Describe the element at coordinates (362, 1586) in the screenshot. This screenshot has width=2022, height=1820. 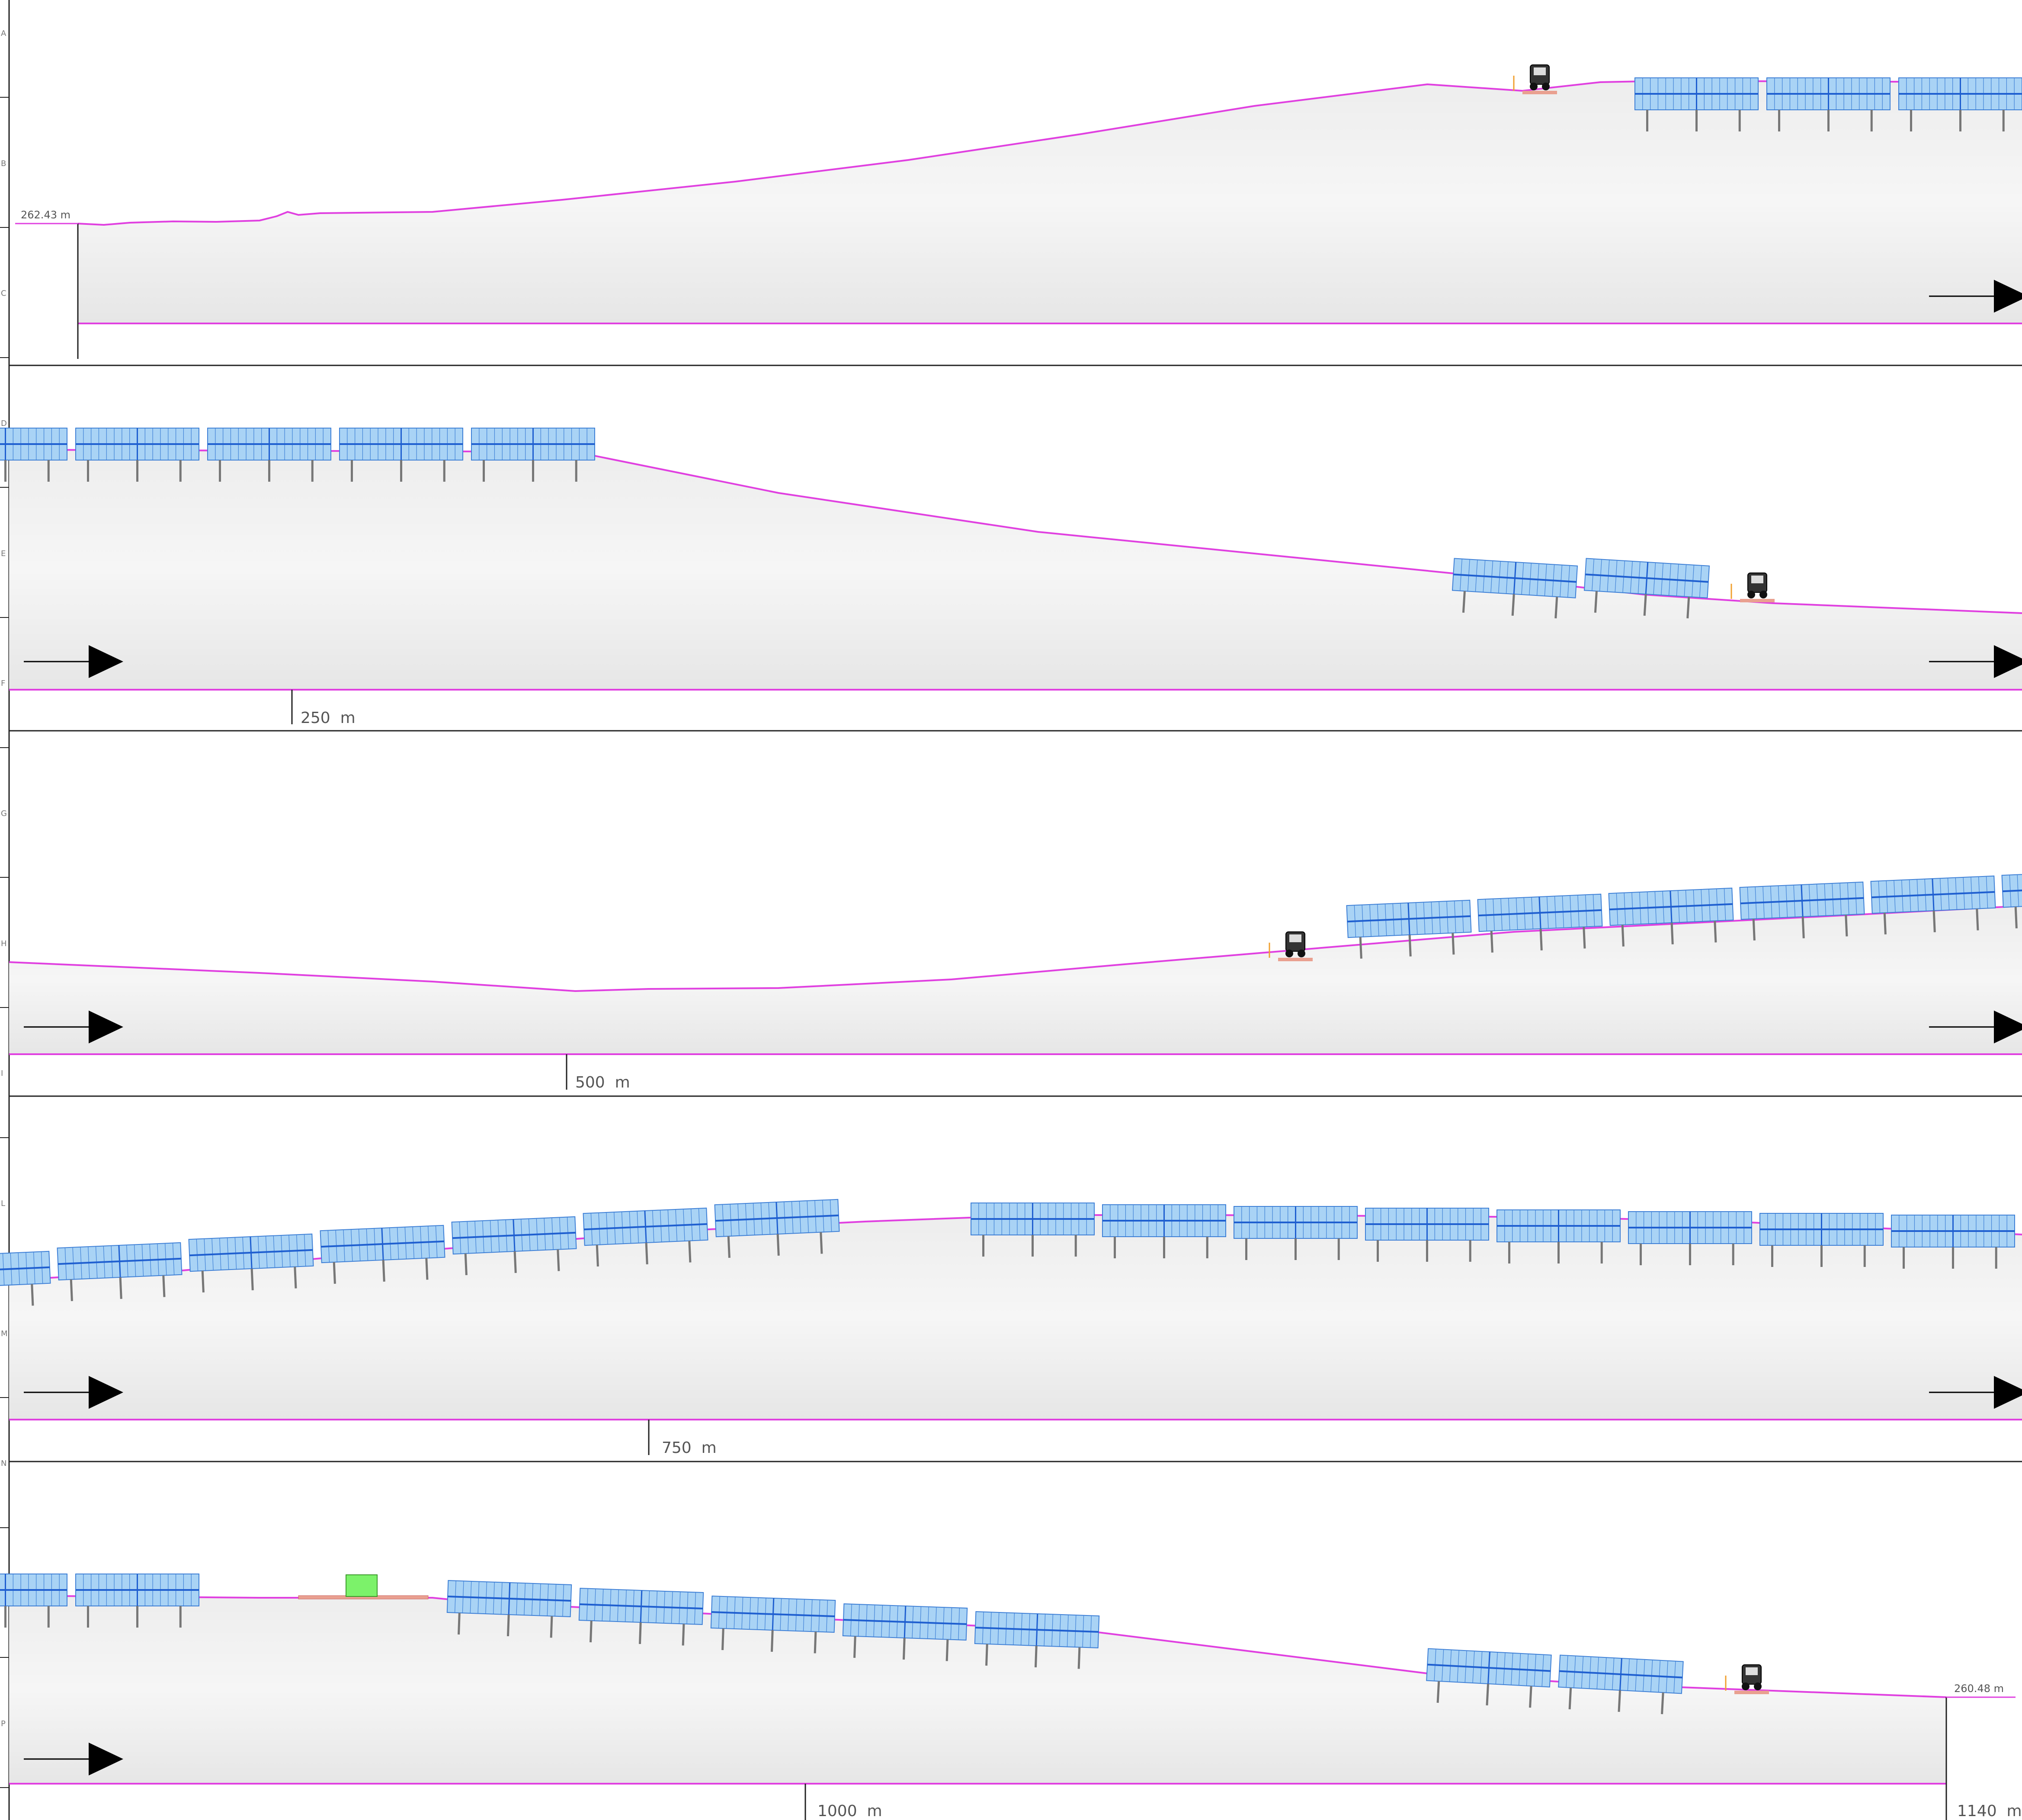
I see `inverter-cabin-icon` at that location.